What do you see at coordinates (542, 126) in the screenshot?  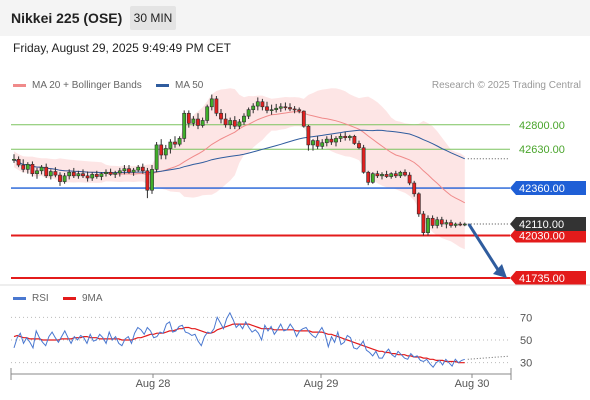 I see `level-label-0: 42800.00` at bounding box center [542, 126].